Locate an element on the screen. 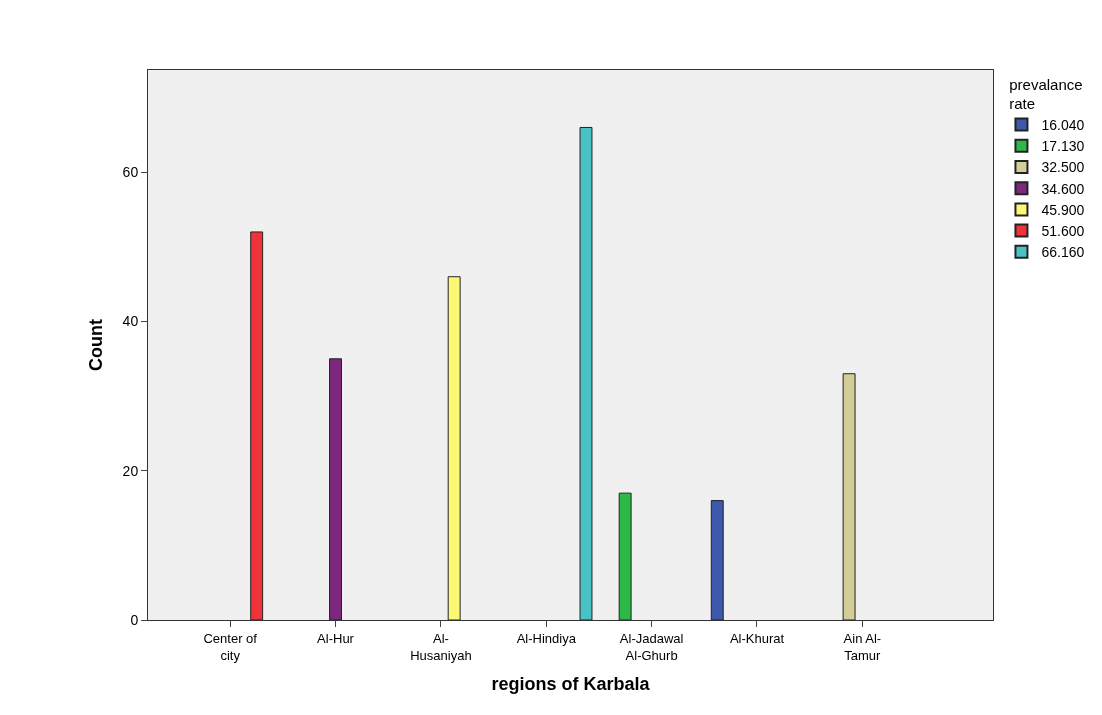 The width and height of the screenshot is (1102, 715). legend-label: 32.500 is located at coordinates (1063, 167).